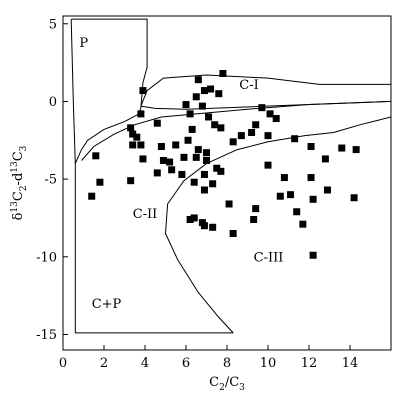 The width and height of the screenshot is (418, 412). I want to click on y-tick-label-2: -5, so click(50, 180).